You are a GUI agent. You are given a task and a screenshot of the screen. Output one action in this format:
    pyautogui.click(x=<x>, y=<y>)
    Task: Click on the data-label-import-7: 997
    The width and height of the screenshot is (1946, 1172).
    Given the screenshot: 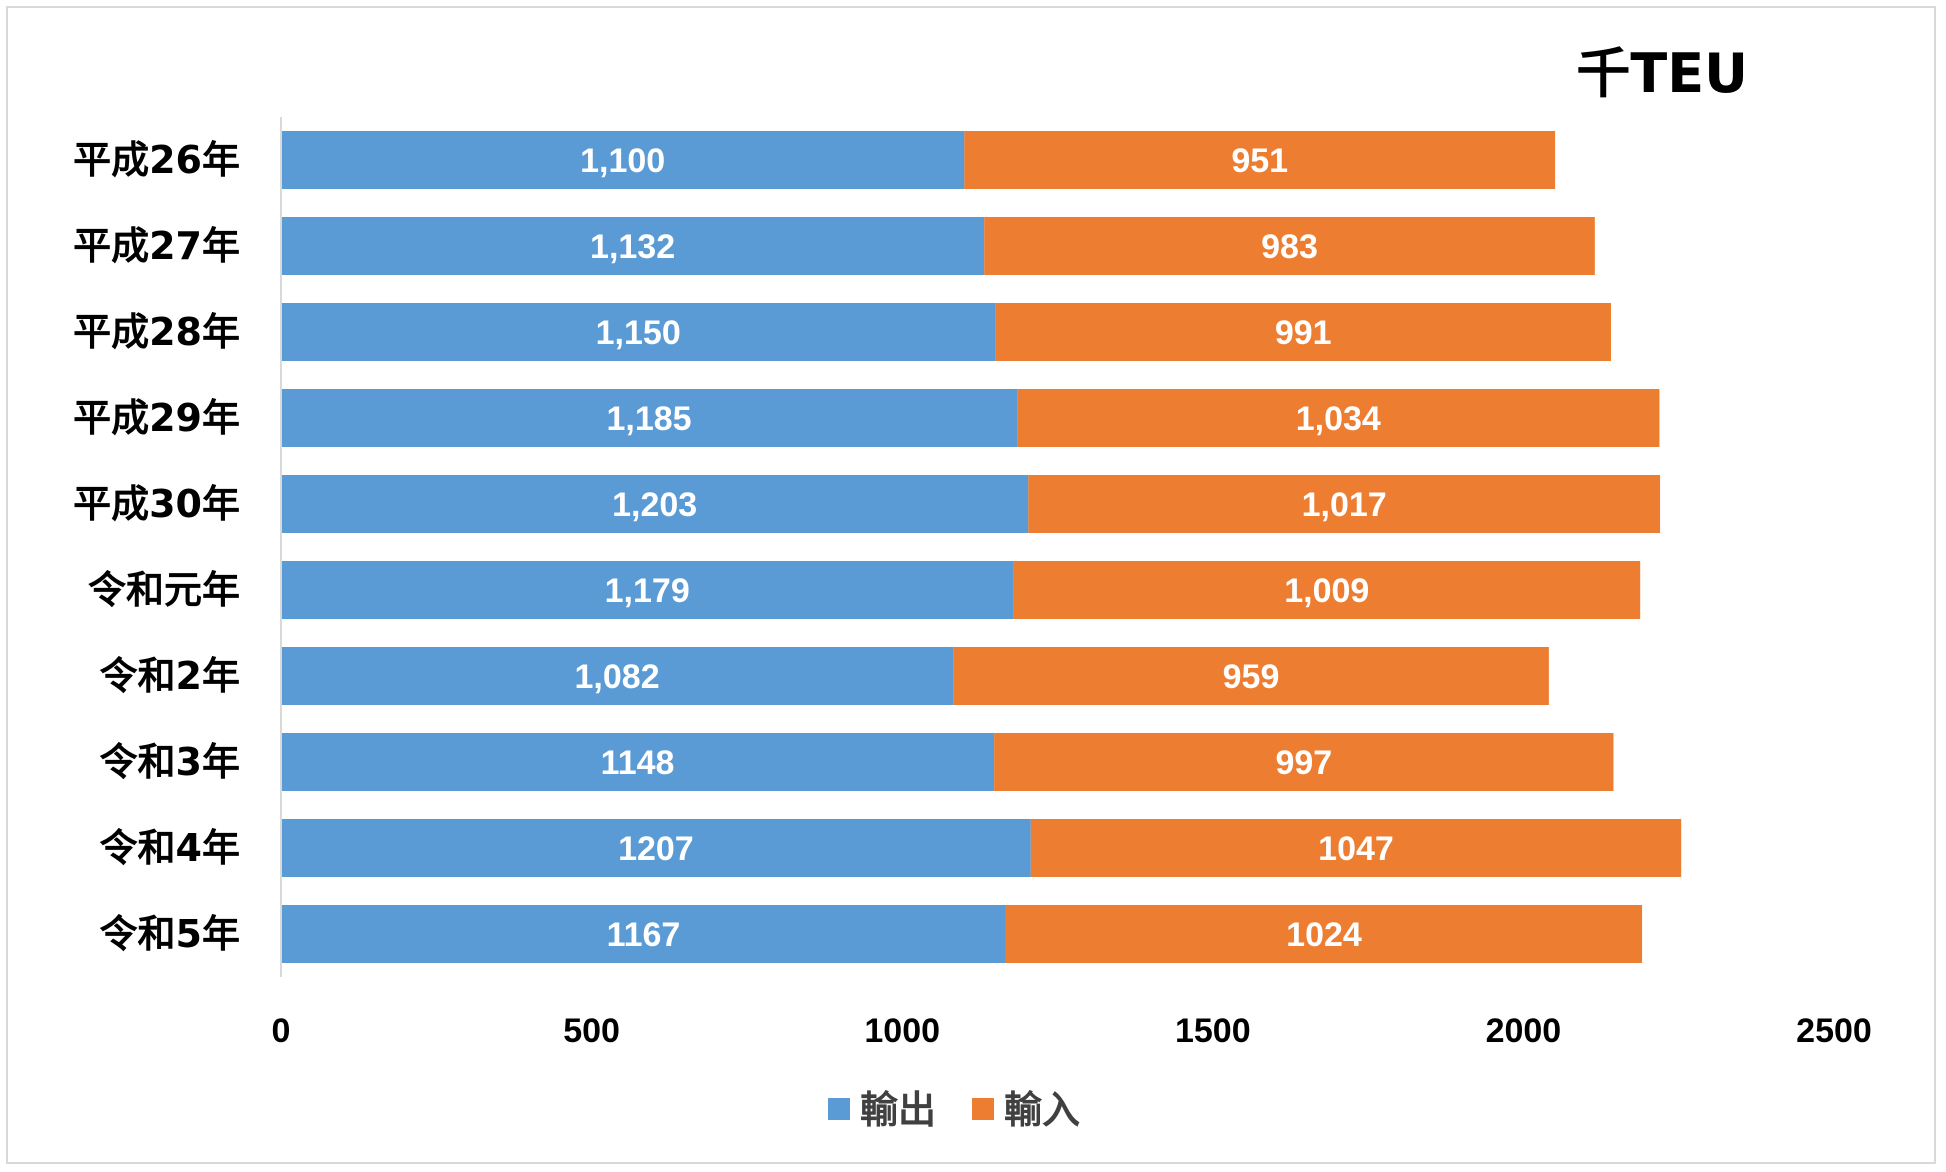 What is the action you would take?
    pyautogui.click(x=1303, y=763)
    